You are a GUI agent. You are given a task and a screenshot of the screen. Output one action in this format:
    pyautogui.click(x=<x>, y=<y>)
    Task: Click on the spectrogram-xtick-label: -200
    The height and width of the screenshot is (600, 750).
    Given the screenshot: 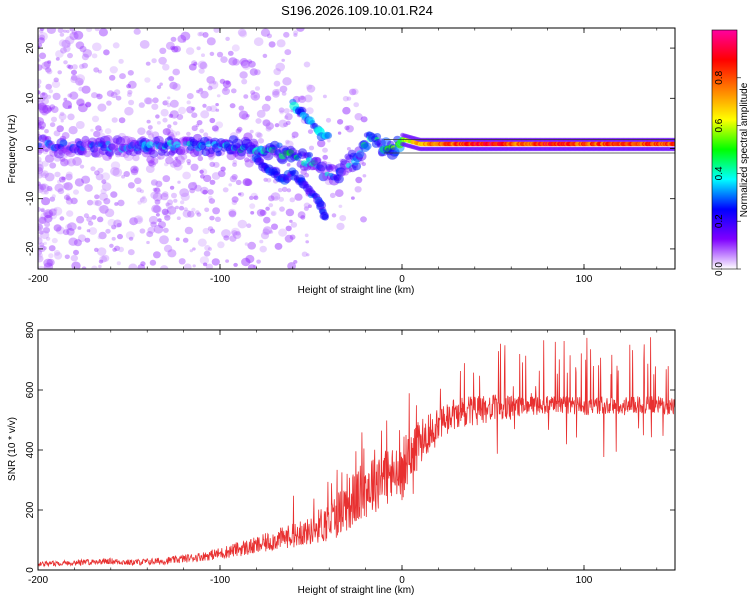 What is the action you would take?
    pyautogui.click(x=38, y=279)
    